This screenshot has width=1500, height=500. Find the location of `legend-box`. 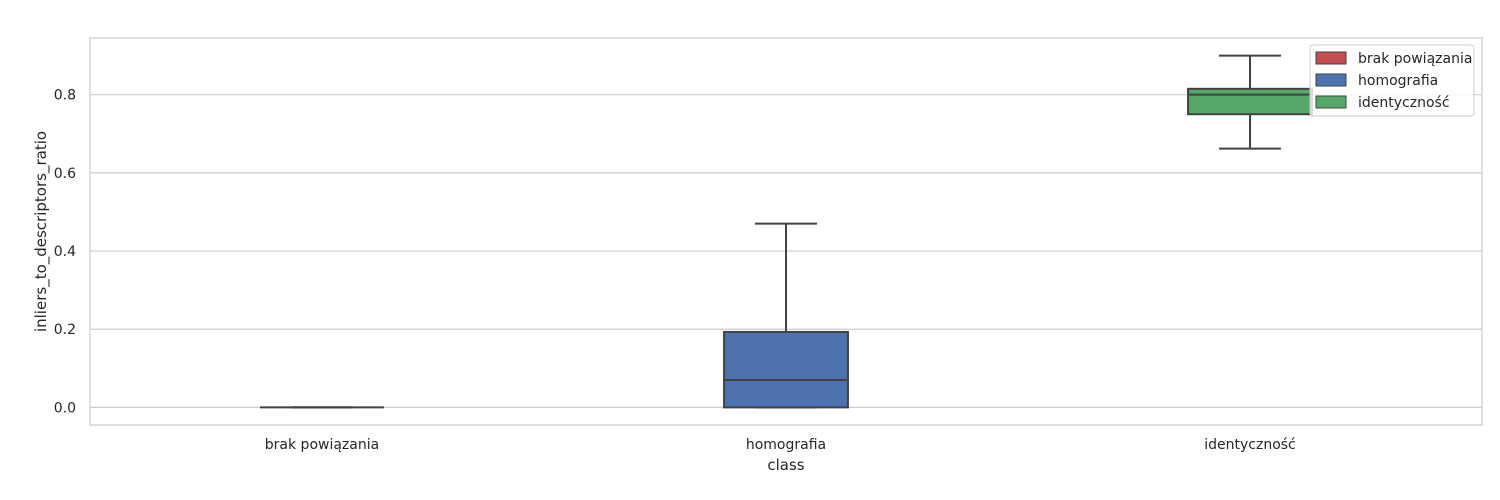

legend-box is located at coordinates (1392, 80).